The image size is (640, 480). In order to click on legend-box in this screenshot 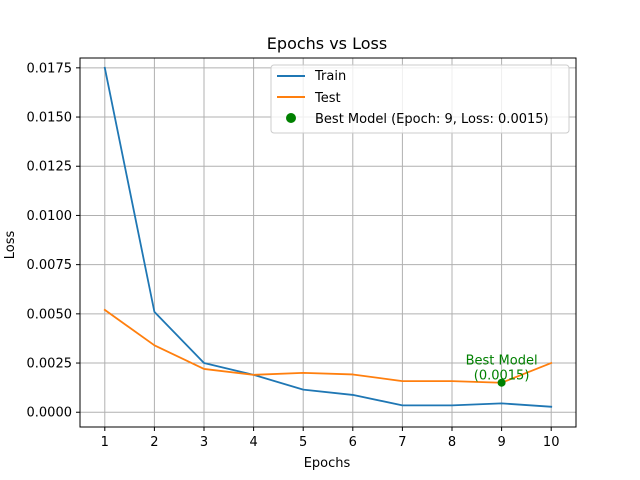, I will do `click(420, 99)`.